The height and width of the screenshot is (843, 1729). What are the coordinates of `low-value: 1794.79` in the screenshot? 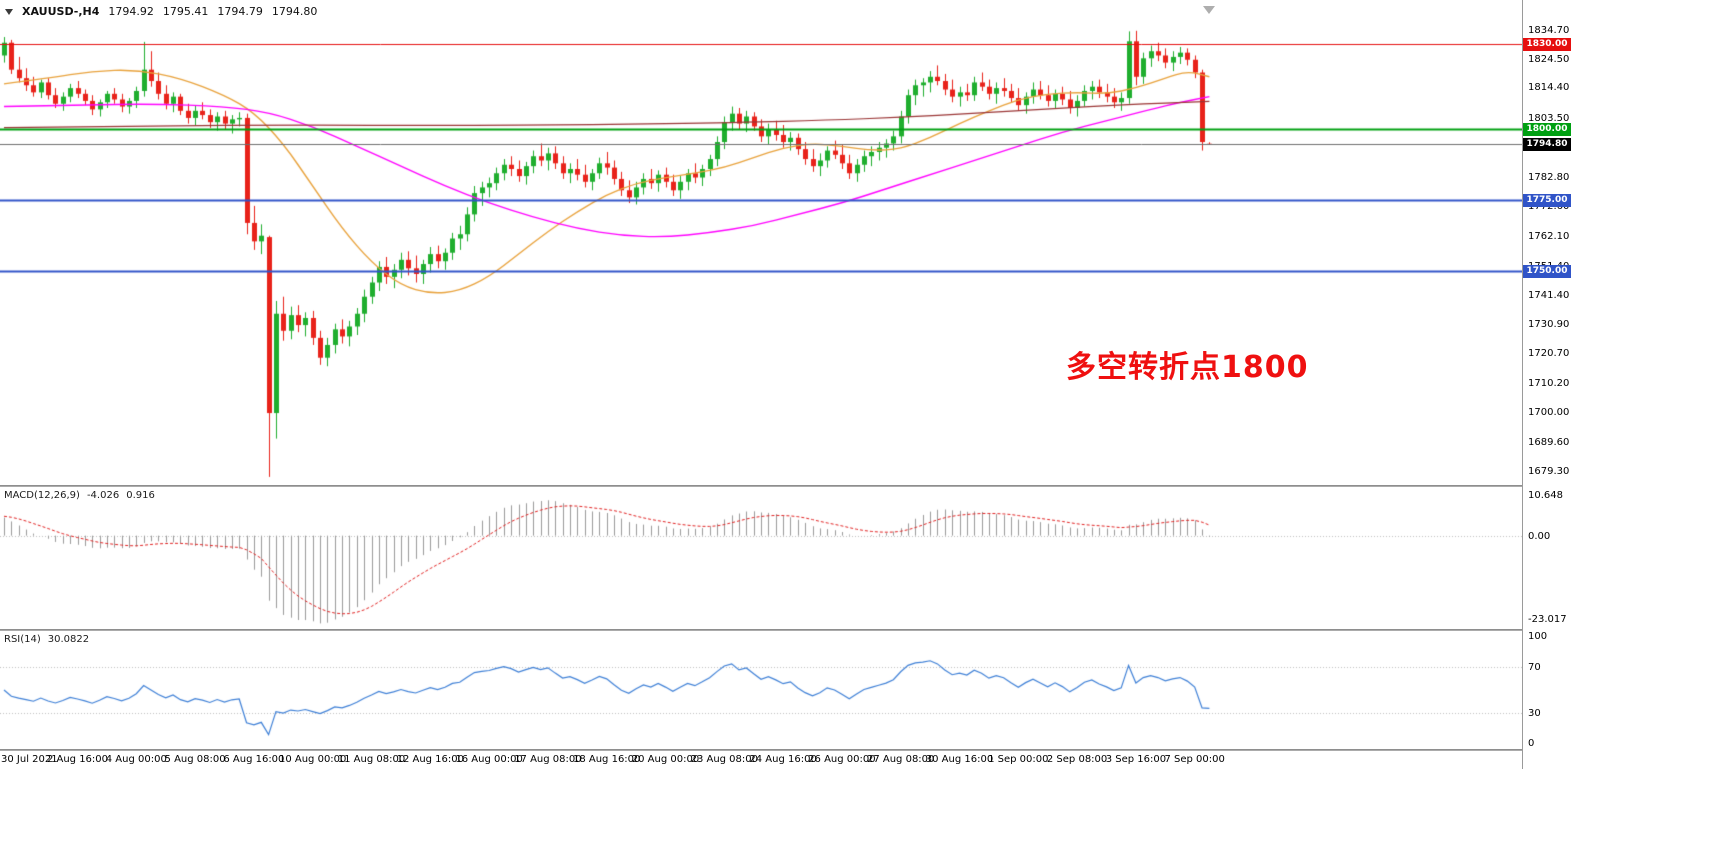 It's located at (240, 11).